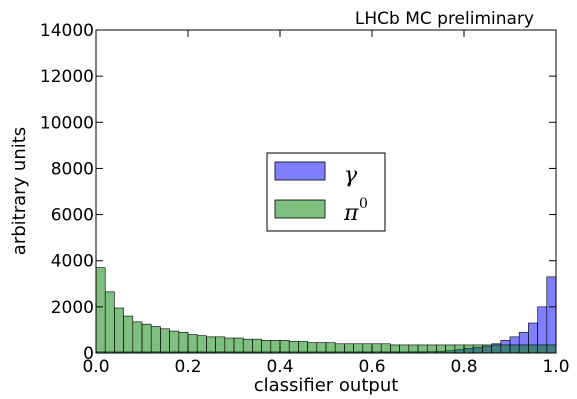  Describe the element at coordinates (300, 209) in the screenshot. I see `legend-swatch-pi0` at that location.